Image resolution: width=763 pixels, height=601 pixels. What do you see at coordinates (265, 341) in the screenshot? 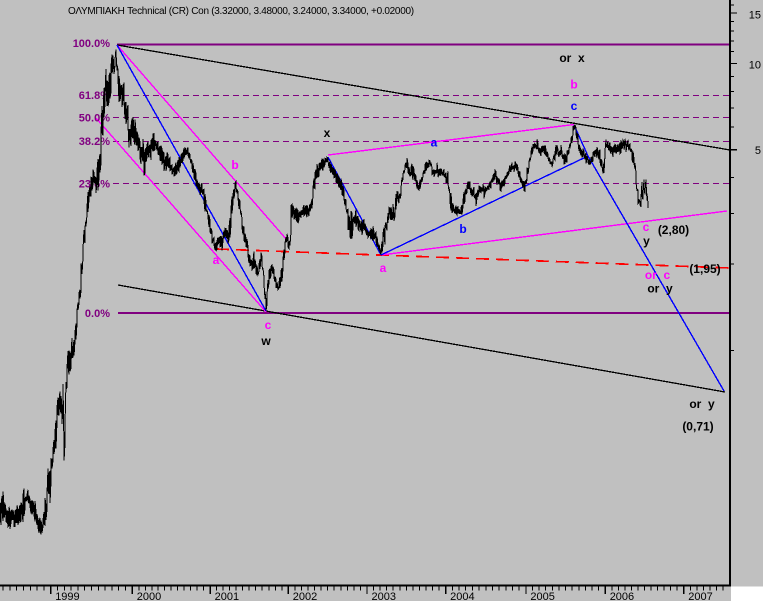
I see `svg-text: w` at bounding box center [265, 341].